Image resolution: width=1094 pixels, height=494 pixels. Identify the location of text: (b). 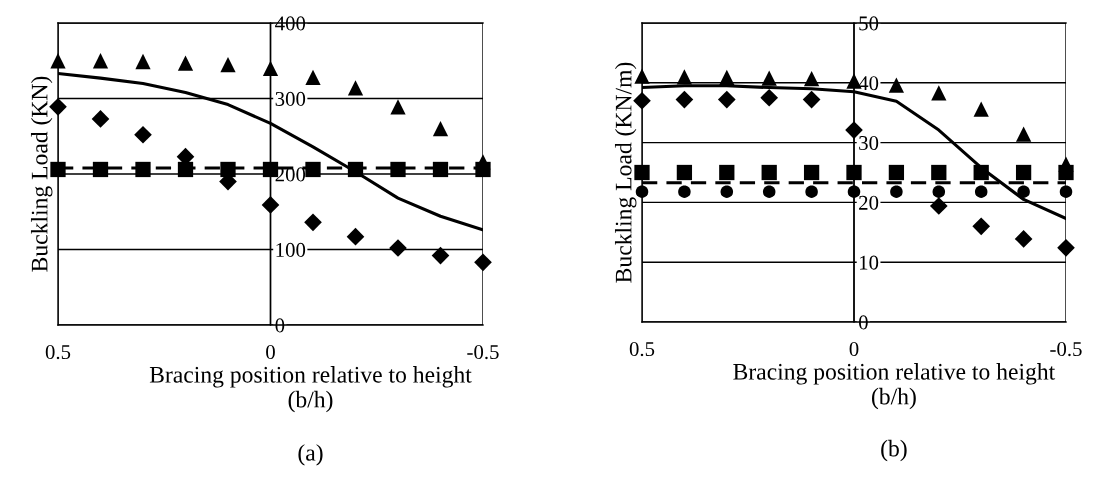
(894, 450).